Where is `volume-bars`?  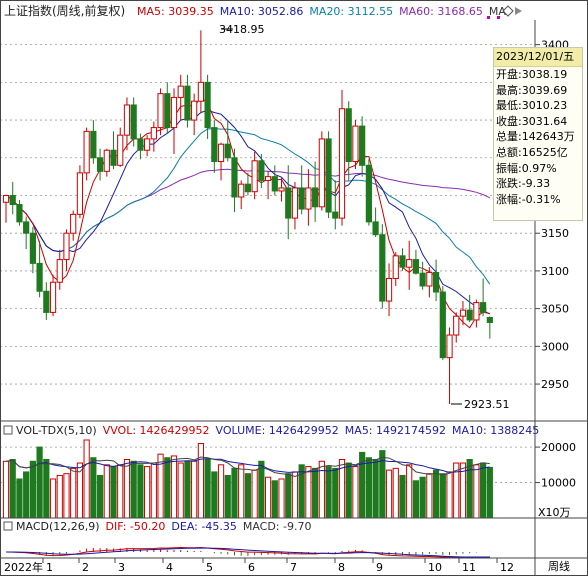
volume-bars is located at coordinates (247, 479).